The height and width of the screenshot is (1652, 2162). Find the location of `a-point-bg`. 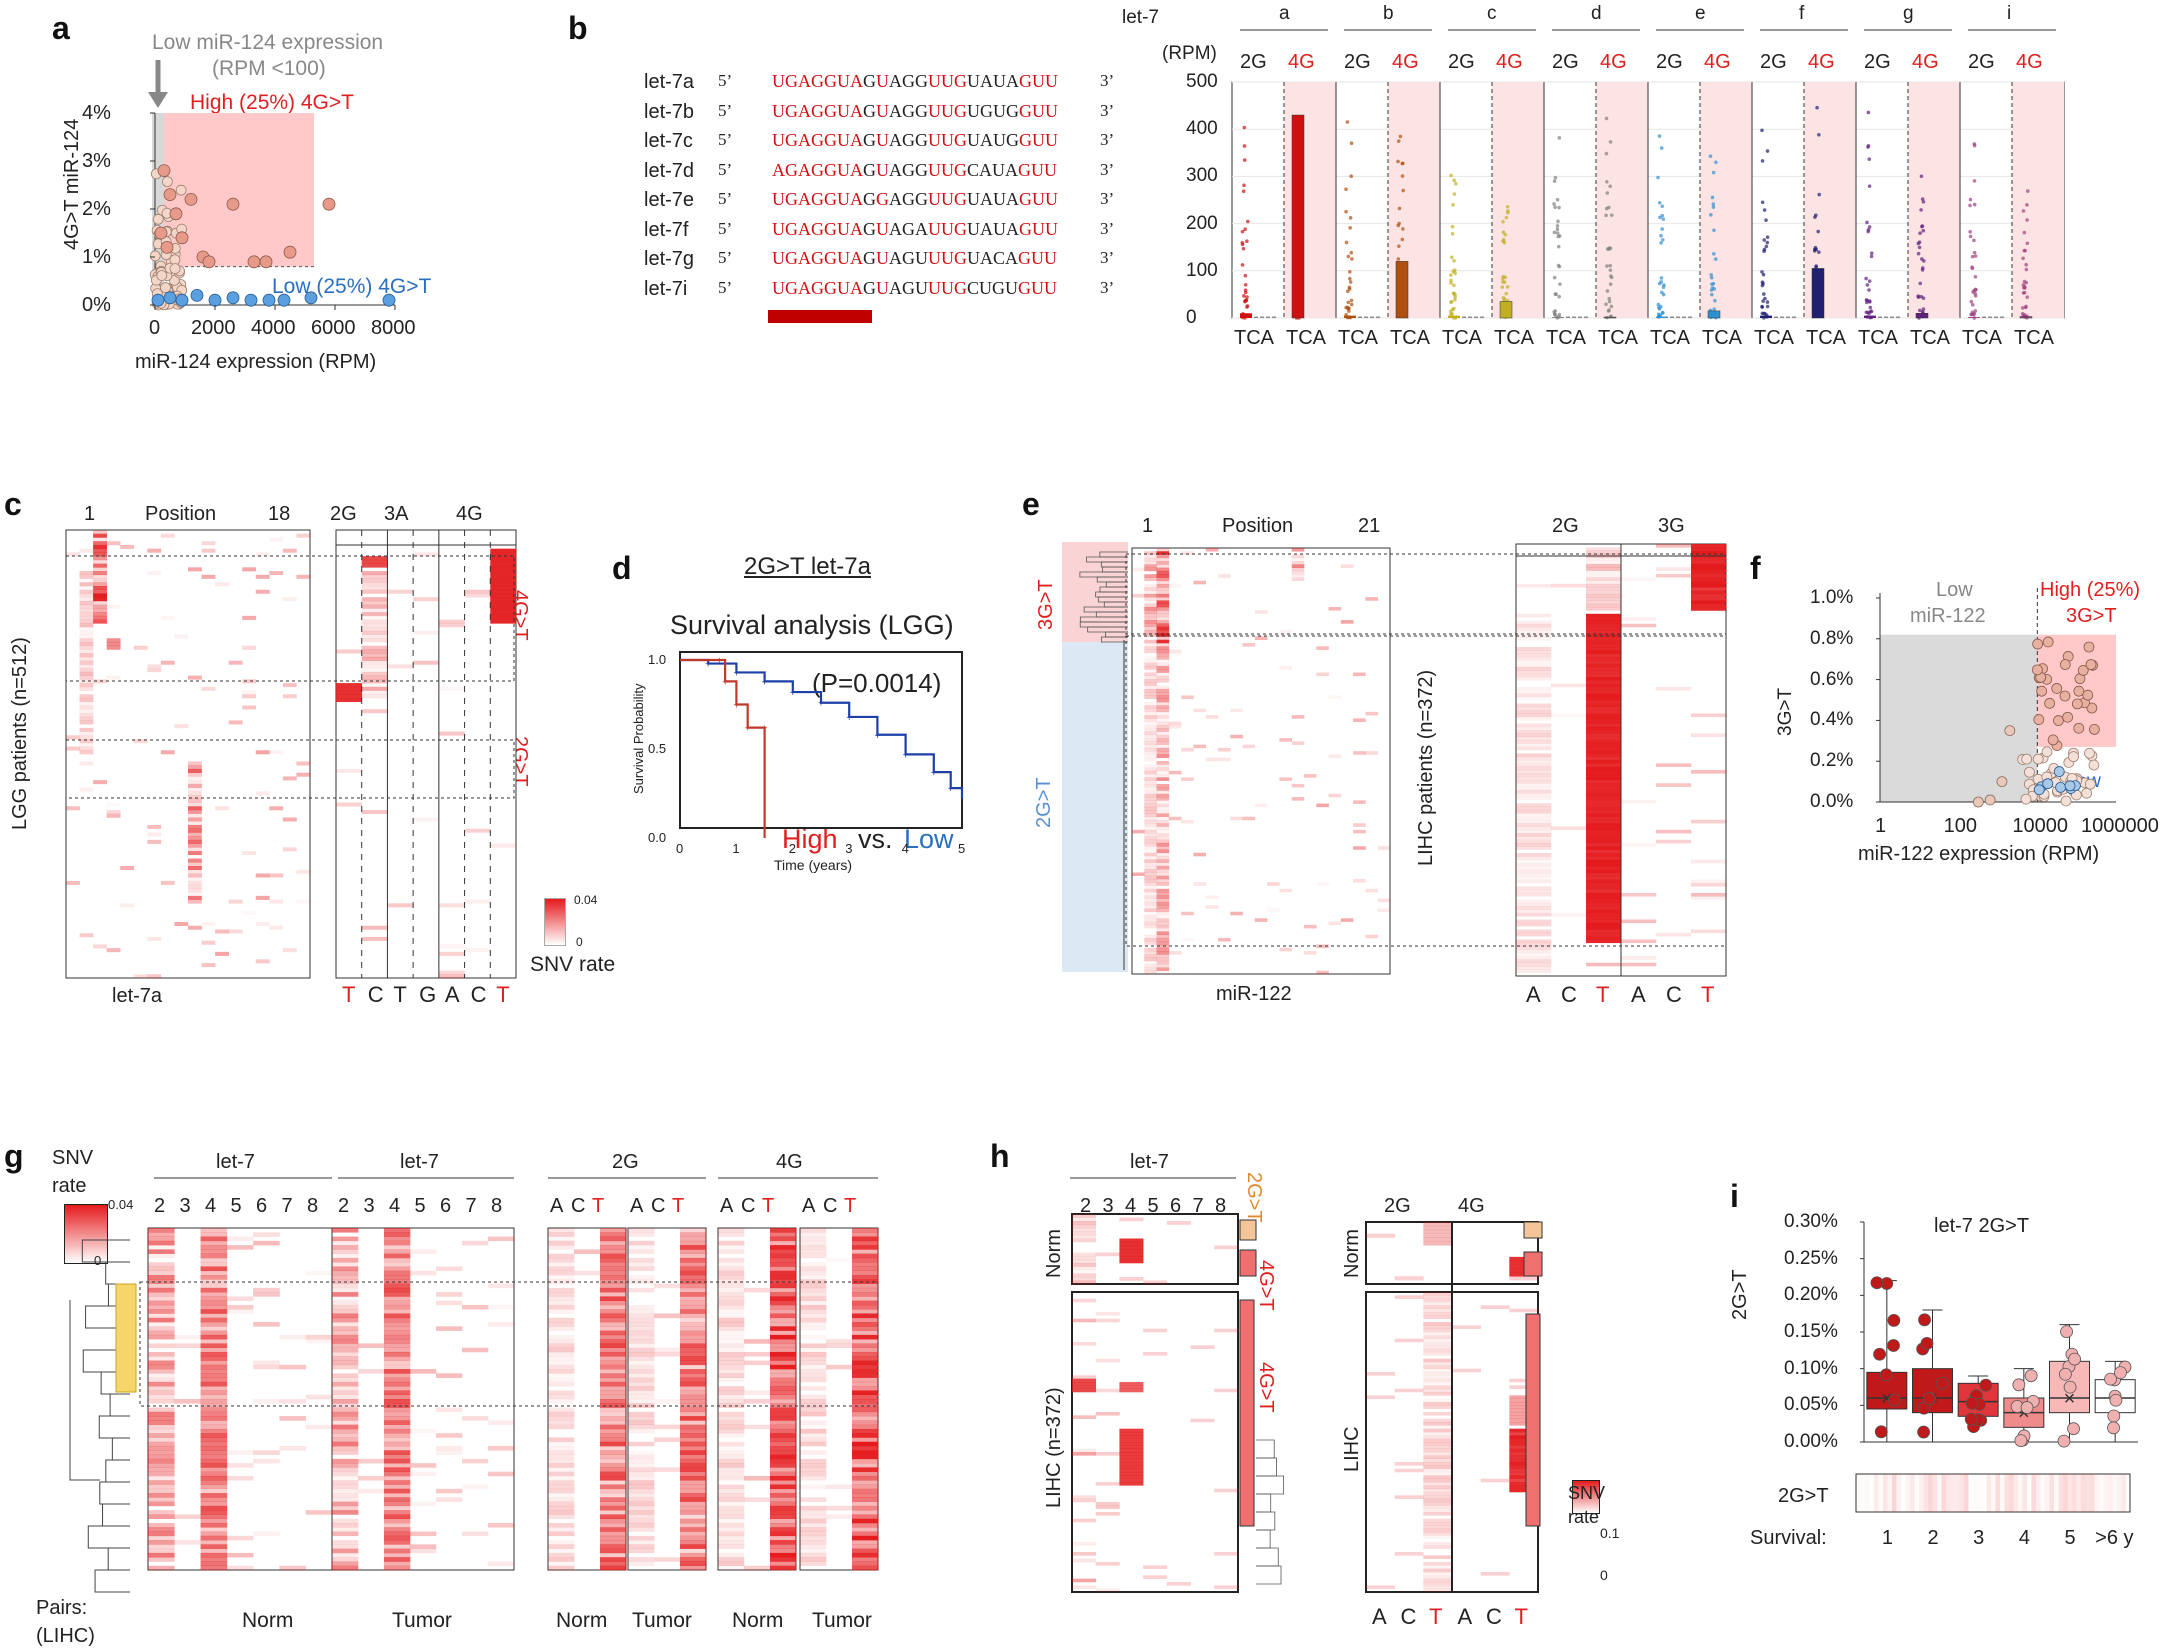

a-point-bg is located at coordinates (155, 256).